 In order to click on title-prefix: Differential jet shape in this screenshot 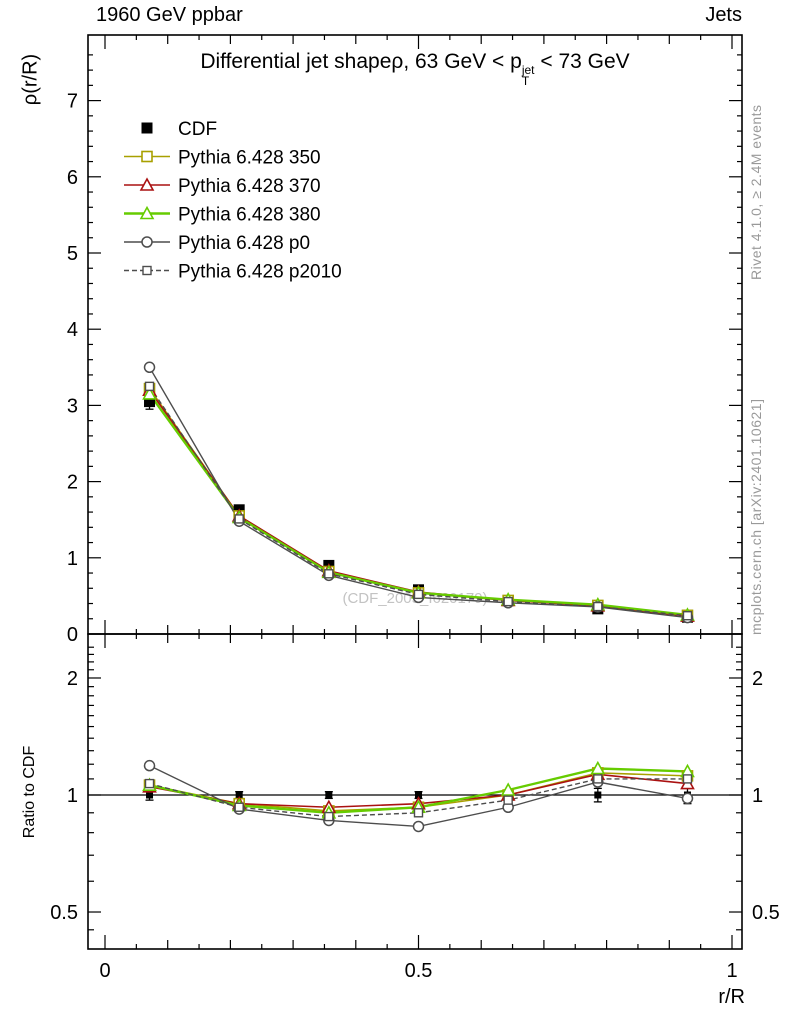, I will do `click(296, 61)`.